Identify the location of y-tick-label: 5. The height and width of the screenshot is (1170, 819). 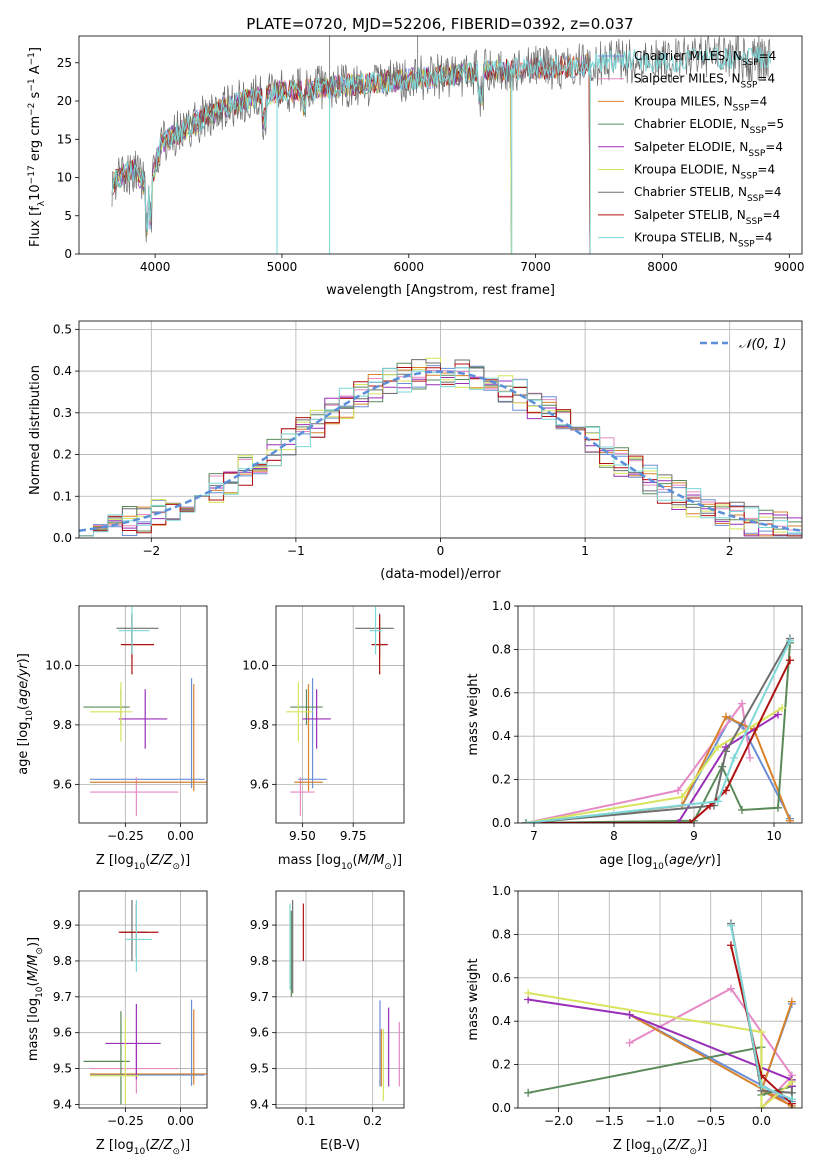
(68, 216).